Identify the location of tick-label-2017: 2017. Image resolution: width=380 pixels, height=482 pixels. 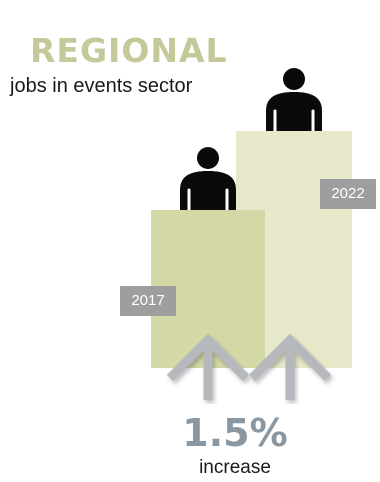
(148, 301).